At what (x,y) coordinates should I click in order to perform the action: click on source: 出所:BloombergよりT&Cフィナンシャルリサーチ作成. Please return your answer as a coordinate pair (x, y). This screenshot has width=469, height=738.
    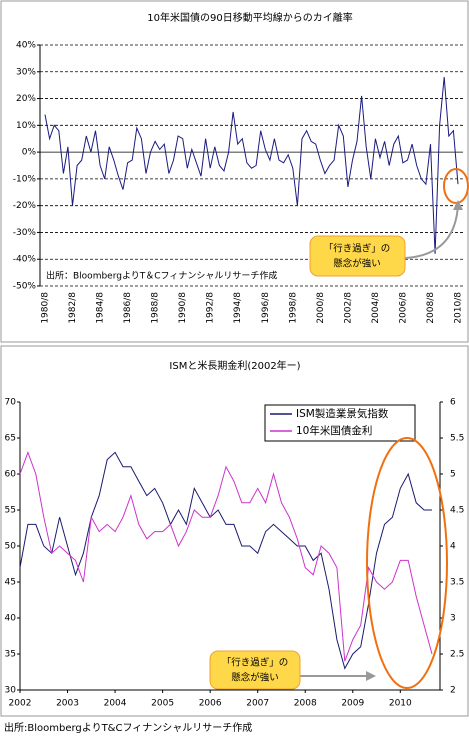
    Looking at the image, I should click on (128, 727).